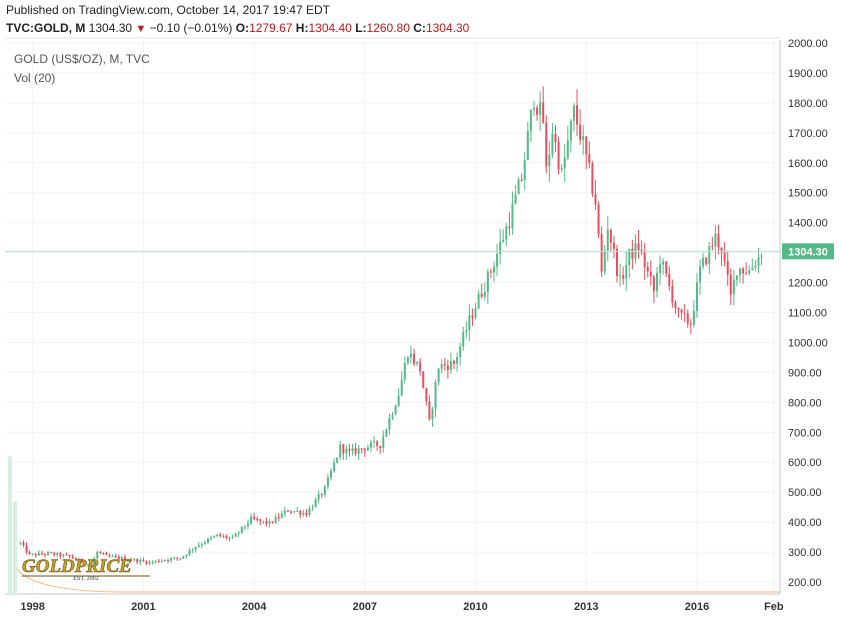 This screenshot has width=841, height=620. I want to click on y-tick-label: 1200.00, so click(808, 284).